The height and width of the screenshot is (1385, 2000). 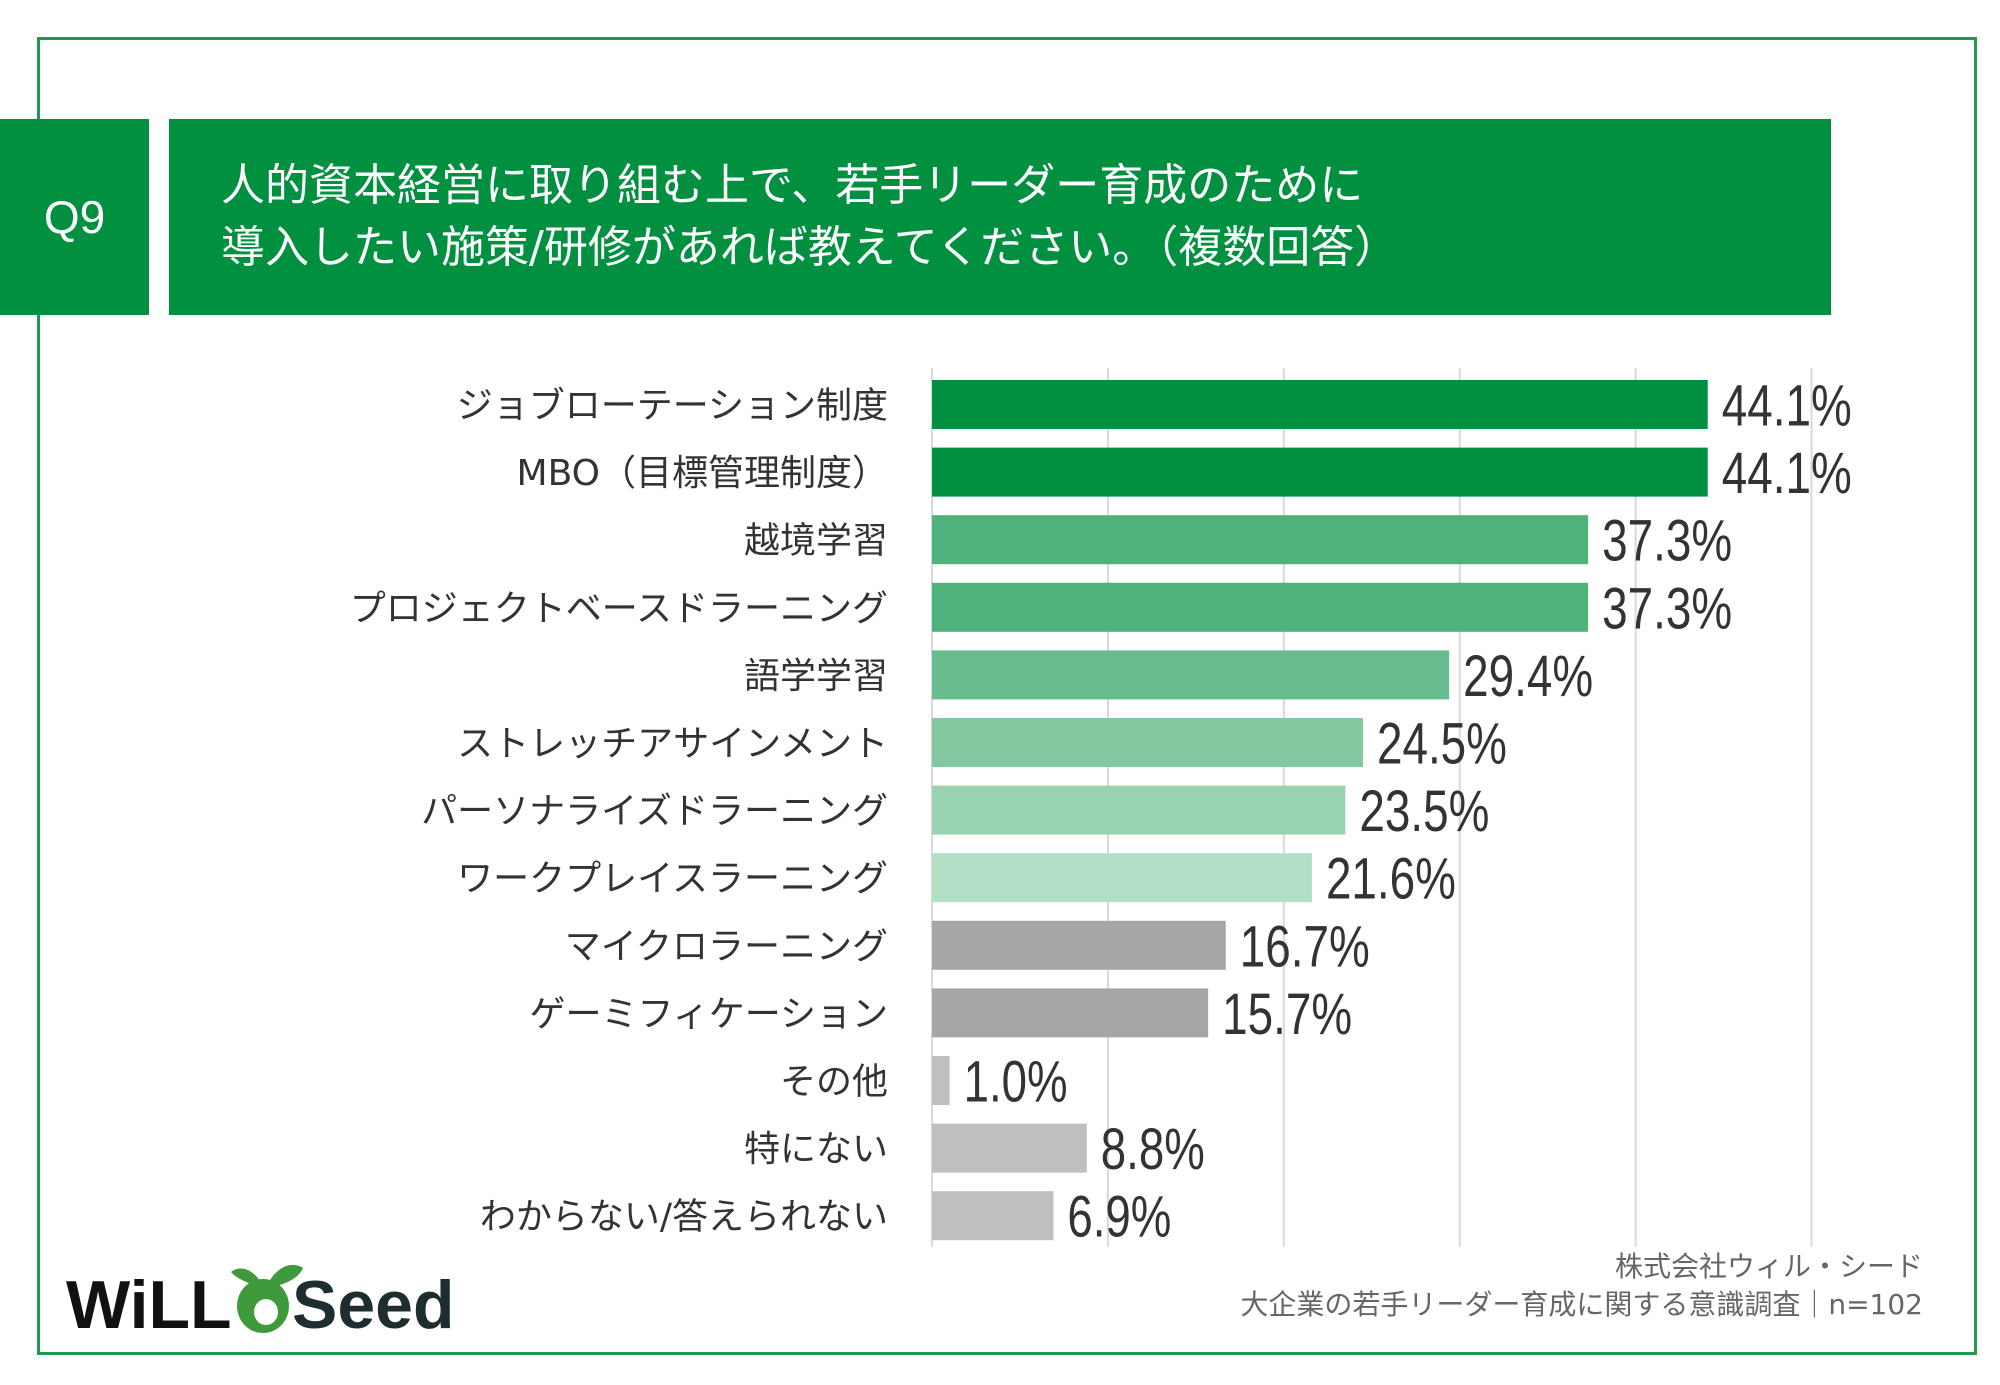 What do you see at coordinates (834, 1082) in the screenshot?
I see `category-label: その他` at bounding box center [834, 1082].